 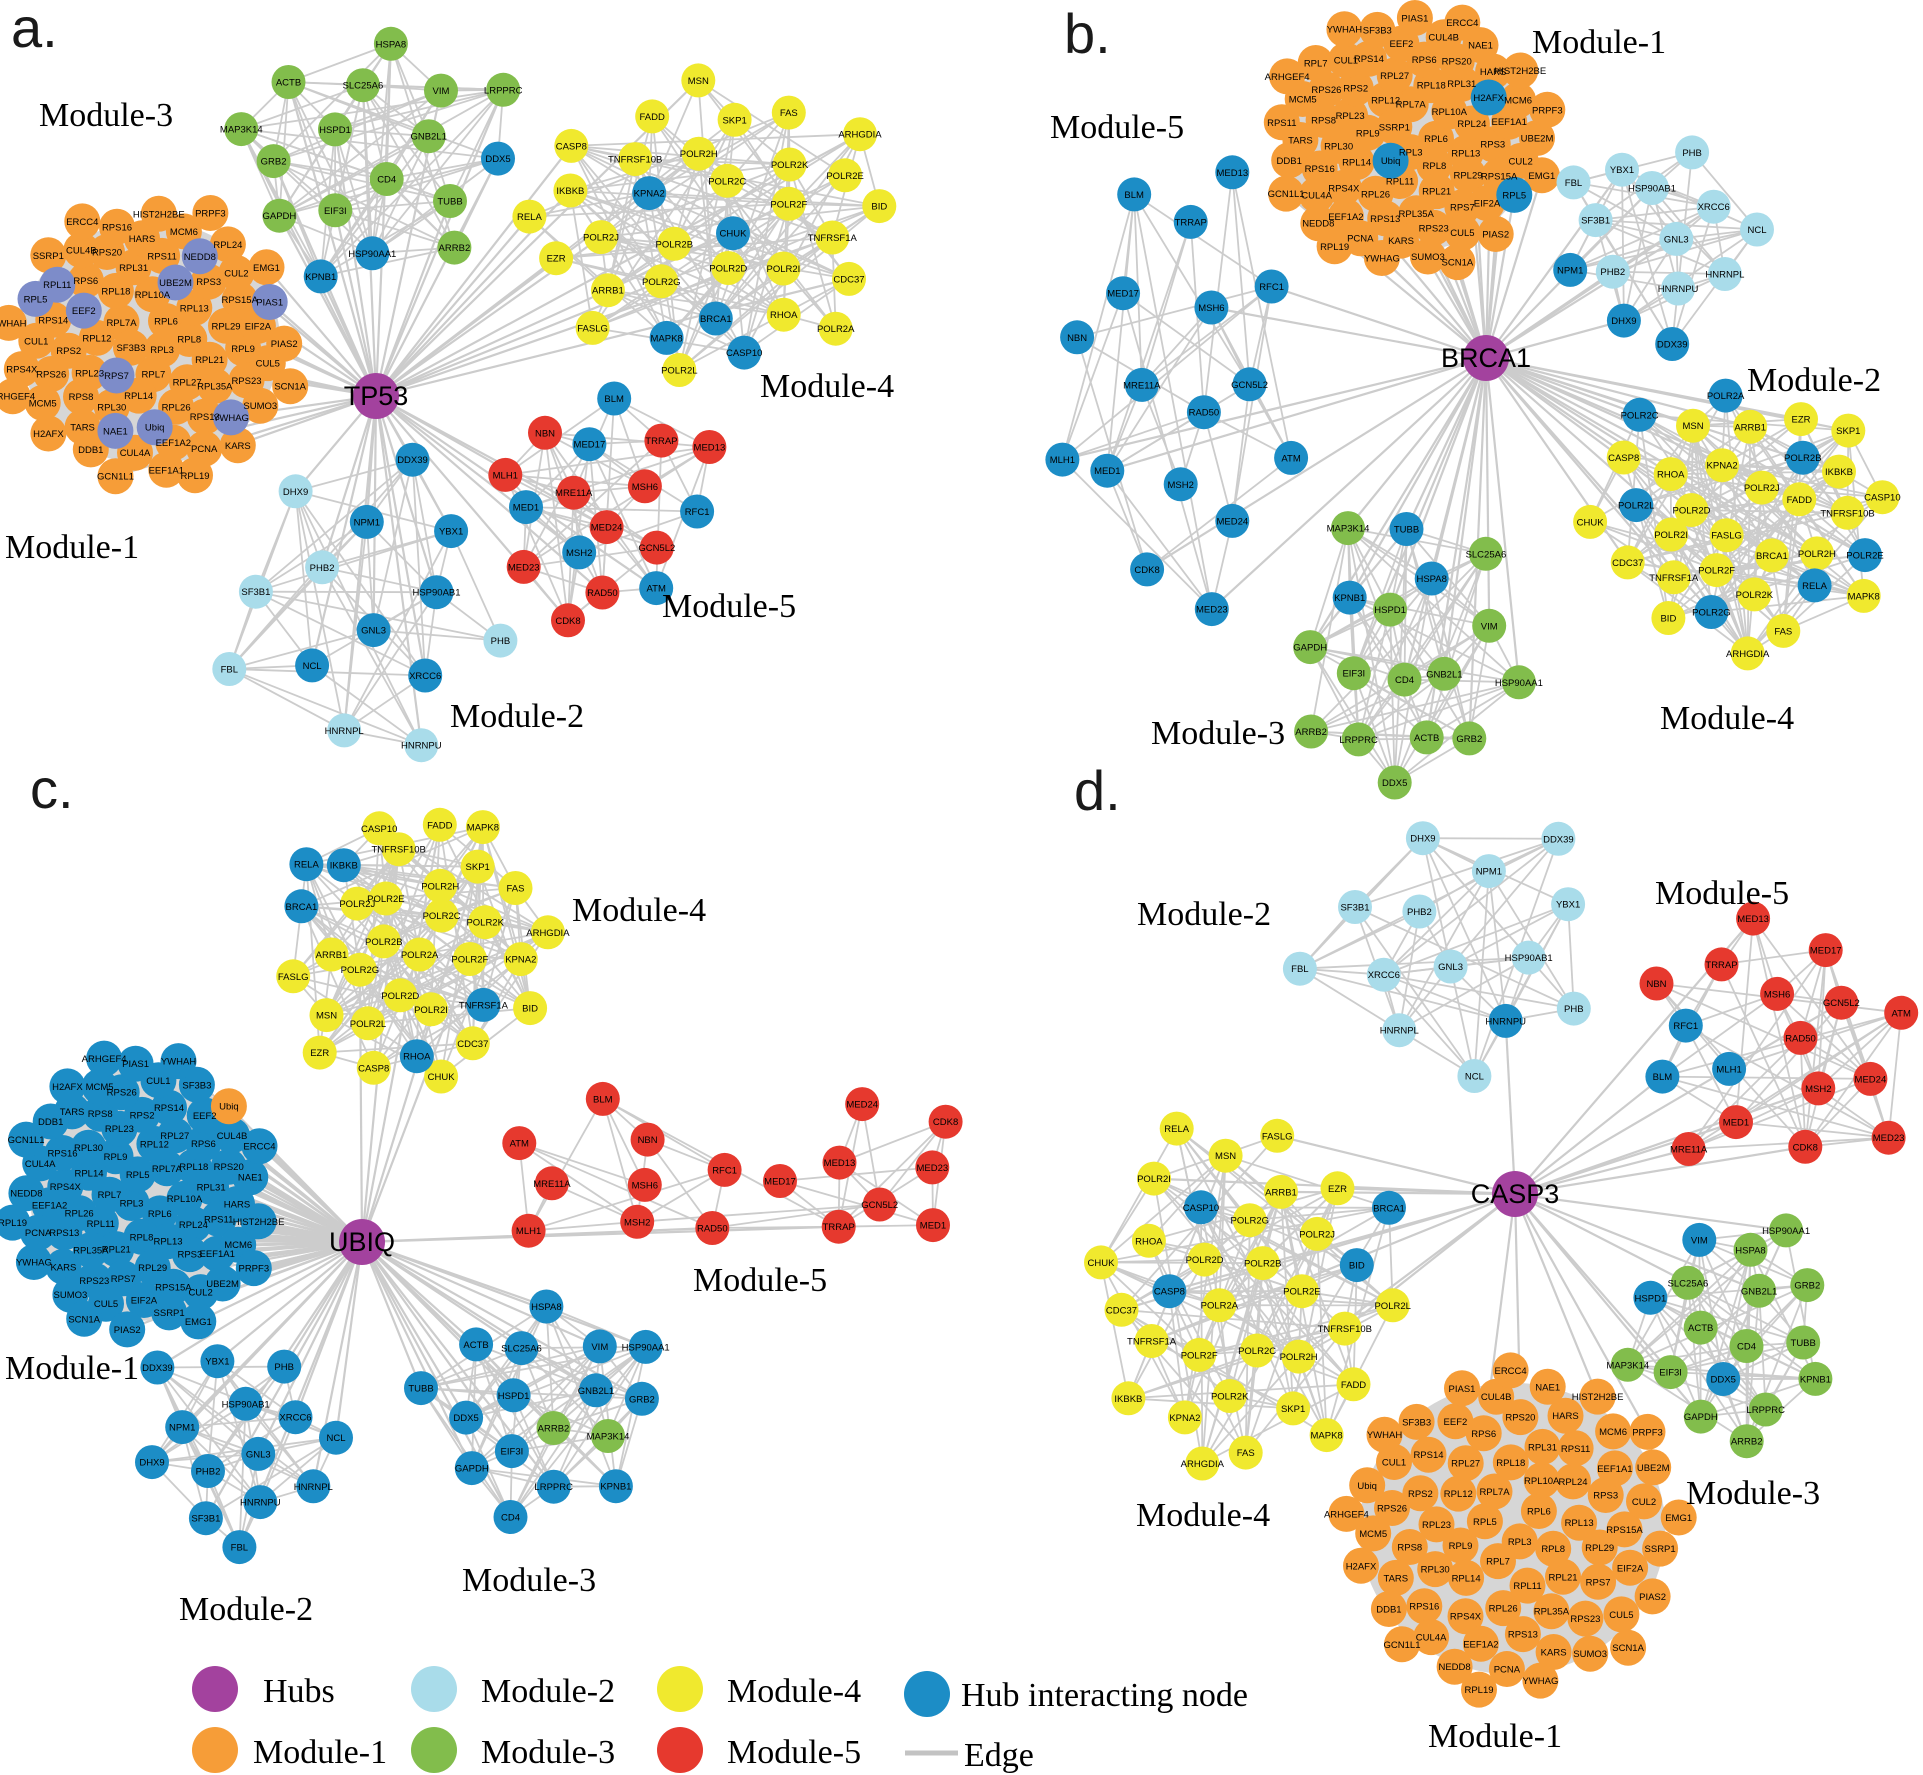 What do you see at coordinates (1727, 718) in the screenshot?
I see `svg-text: Module-4` at bounding box center [1727, 718].